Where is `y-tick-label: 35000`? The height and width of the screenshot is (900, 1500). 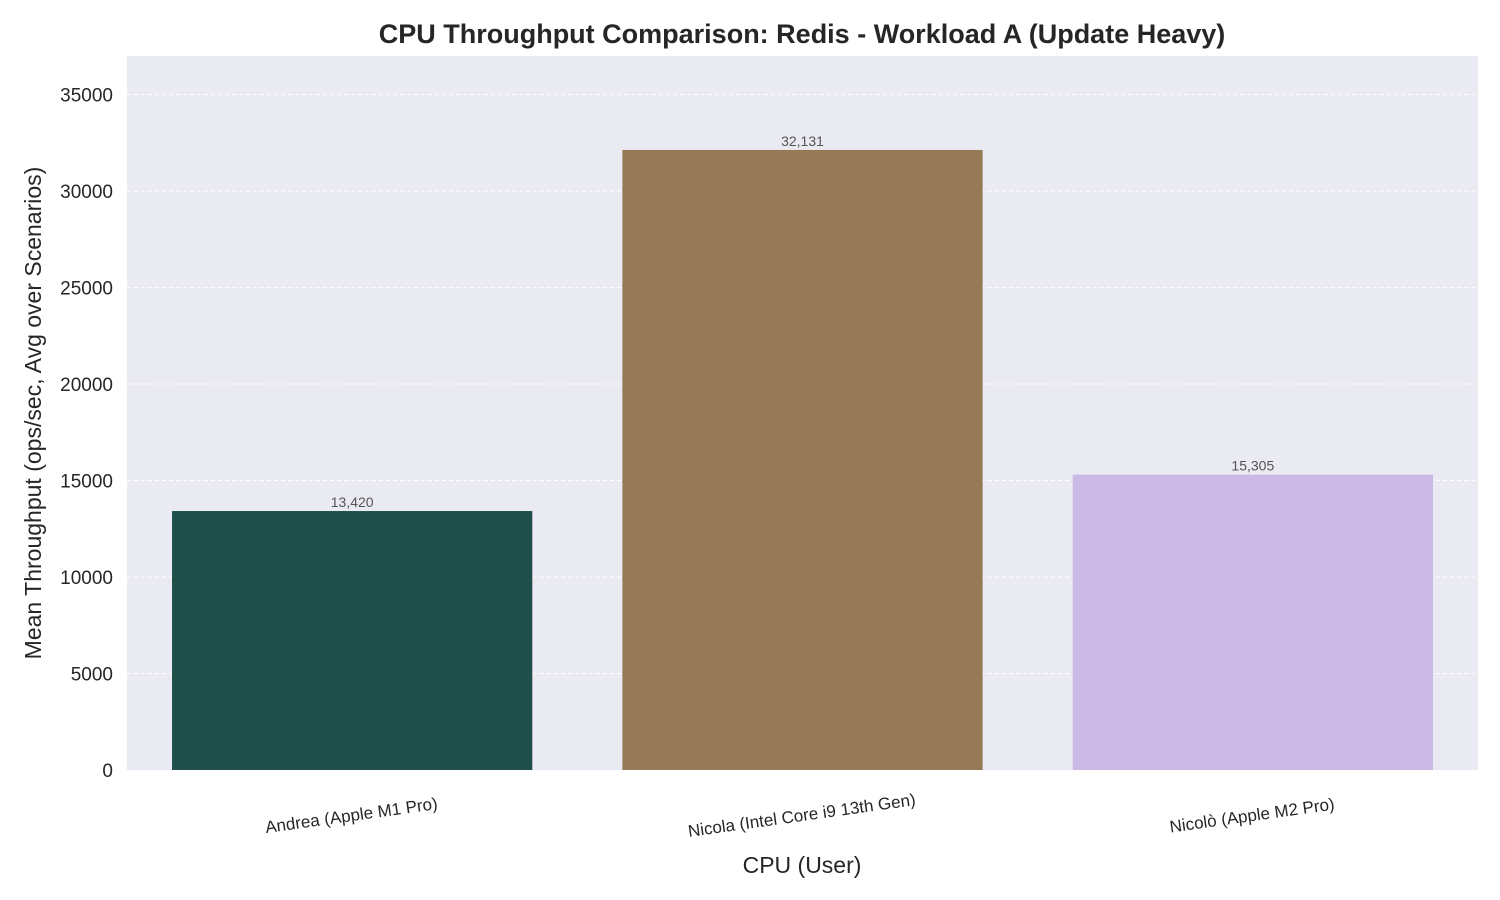 y-tick-label: 35000 is located at coordinates (86, 96).